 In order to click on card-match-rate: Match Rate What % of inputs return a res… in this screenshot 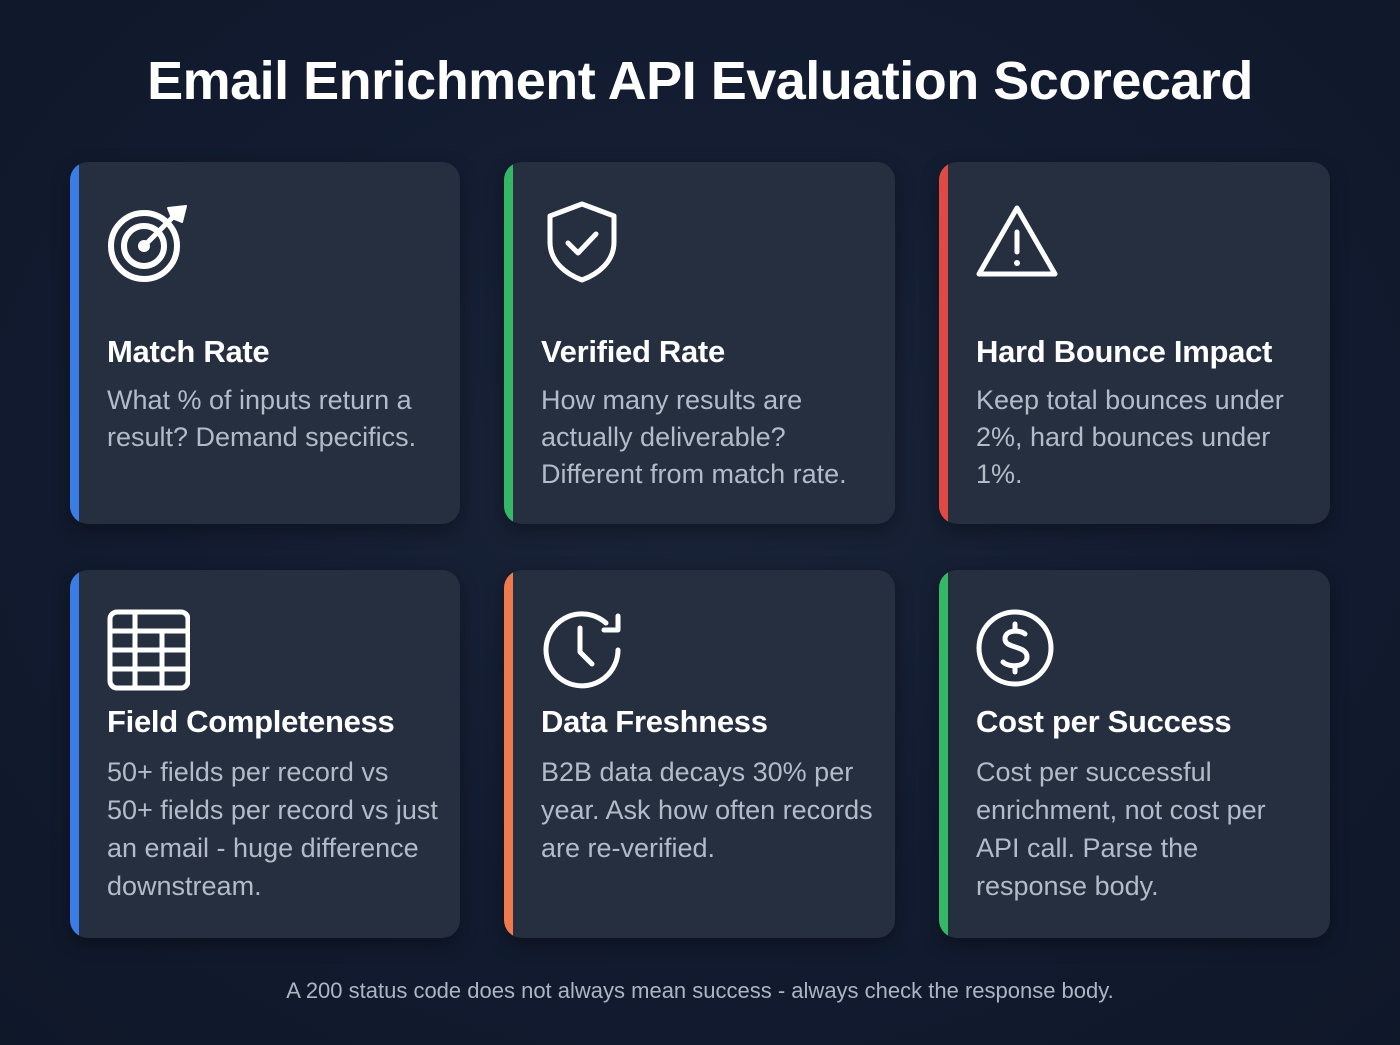, I will do `click(265, 343)`.